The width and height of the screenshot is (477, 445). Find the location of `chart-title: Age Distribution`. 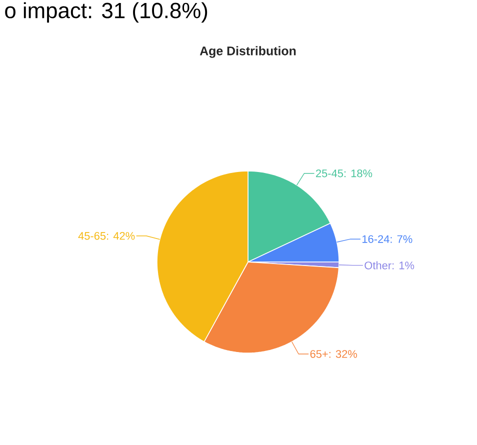

chart-title: Age Distribution is located at coordinates (248, 52).